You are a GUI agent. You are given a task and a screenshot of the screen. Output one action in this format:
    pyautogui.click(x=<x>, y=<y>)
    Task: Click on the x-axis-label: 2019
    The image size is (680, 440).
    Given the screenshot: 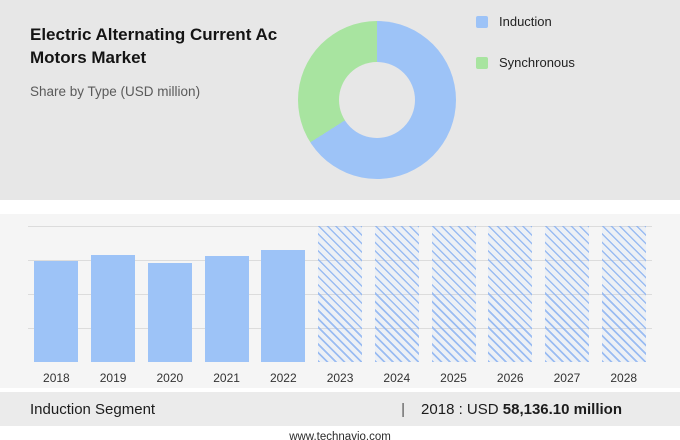 What is the action you would take?
    pyautogui.click(x=113, y=378)
    